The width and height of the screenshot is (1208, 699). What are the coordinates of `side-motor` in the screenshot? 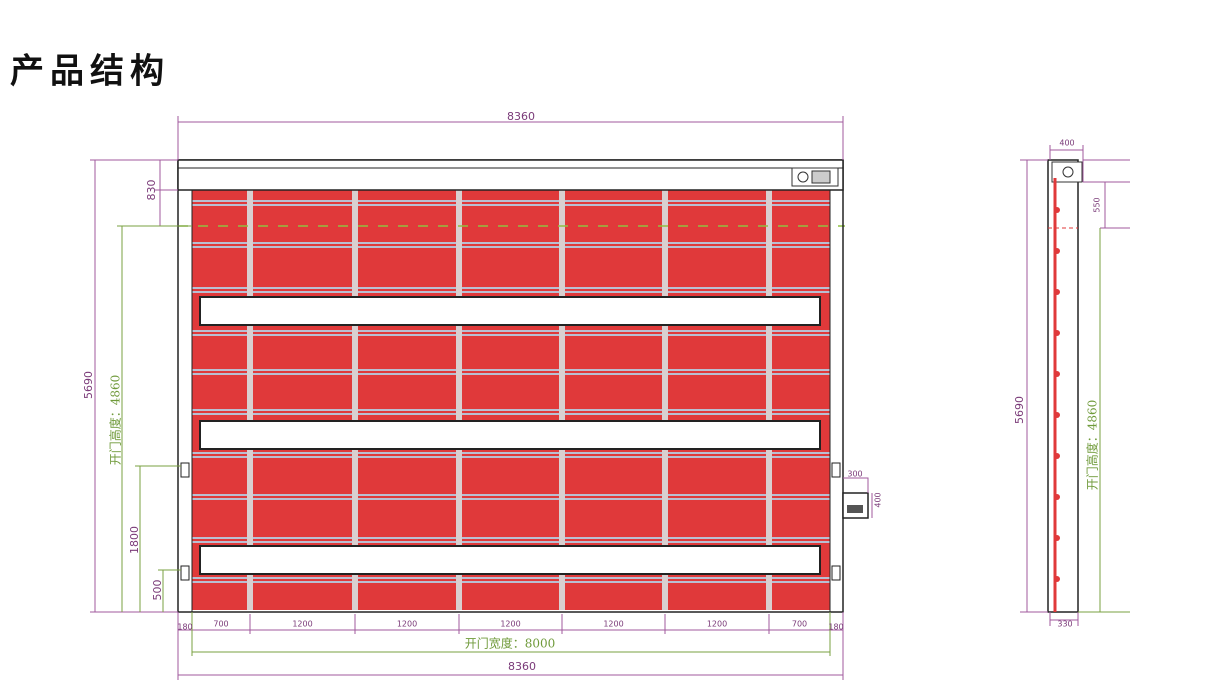 It's located at (1068, 172).